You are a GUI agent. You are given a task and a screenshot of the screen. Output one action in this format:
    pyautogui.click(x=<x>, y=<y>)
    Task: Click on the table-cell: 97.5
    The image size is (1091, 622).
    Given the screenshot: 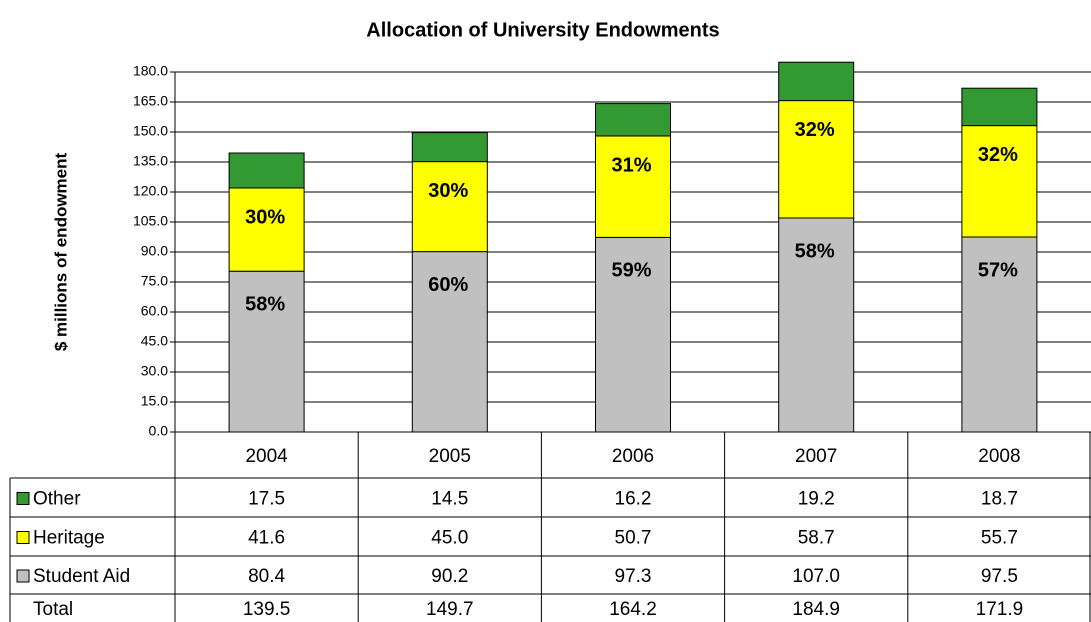 What is the action you would take?
    pyautogui.click(x=999, y=576)
    